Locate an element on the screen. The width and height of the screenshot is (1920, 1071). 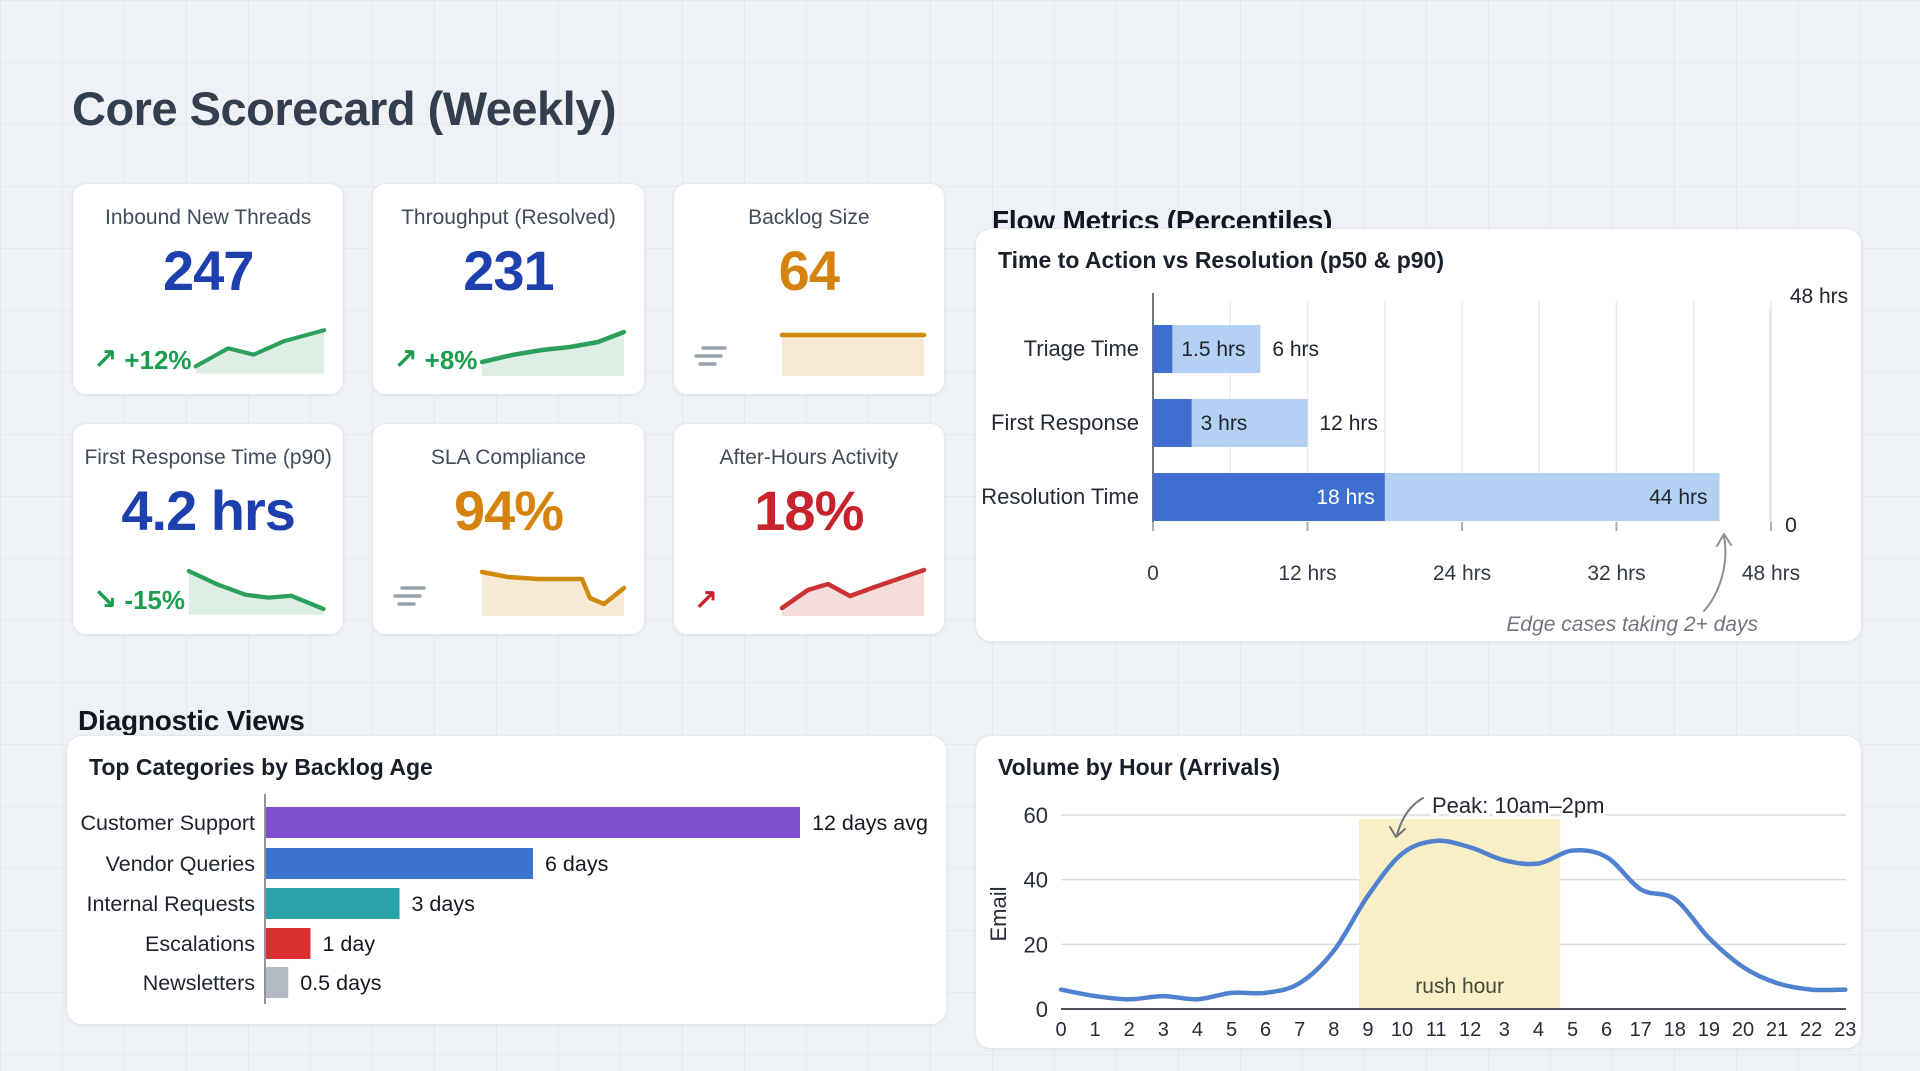
kpi-label: Inbound New Threads is located at coordinates (208, 217).